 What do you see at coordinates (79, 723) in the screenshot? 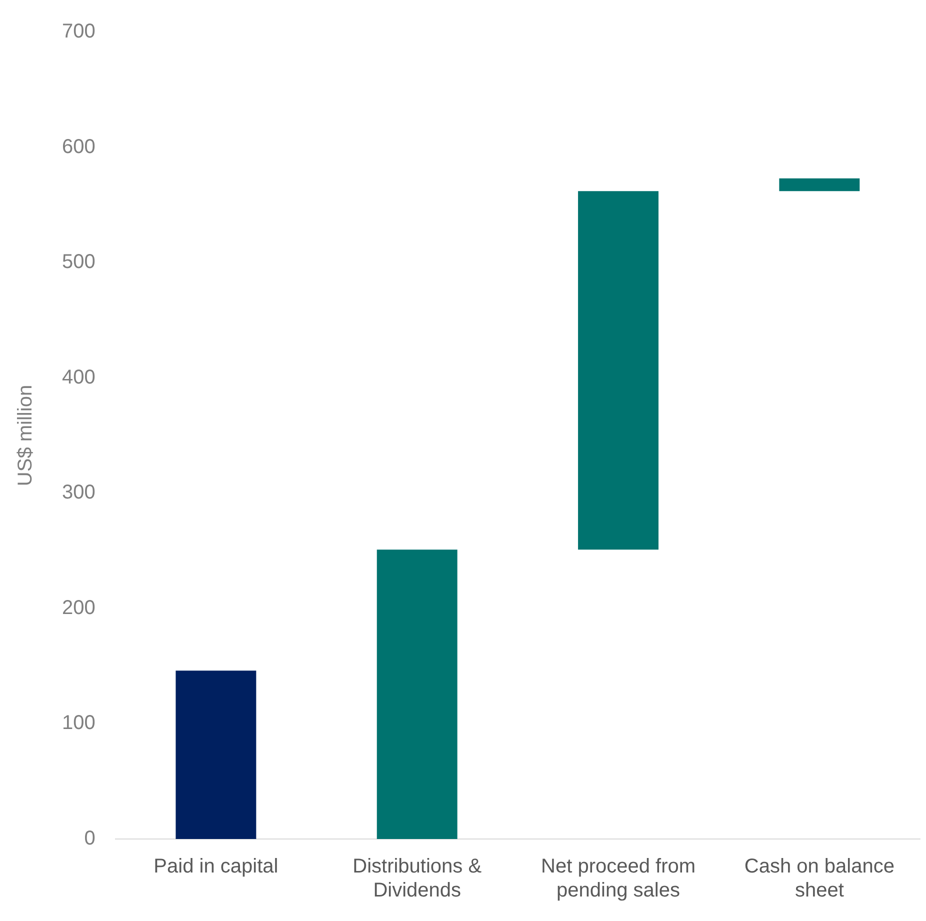
I see `y-tick-label: 100` at bounding box center [79, 723].